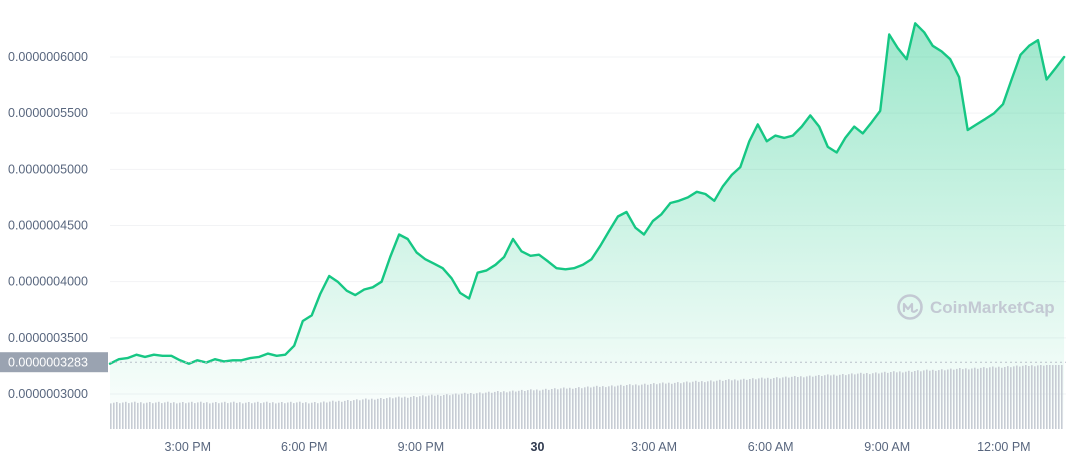  Describe the element at coordinates (533, 362) in the screenshot. I see `reference-line: 0.0000003283` at that location.